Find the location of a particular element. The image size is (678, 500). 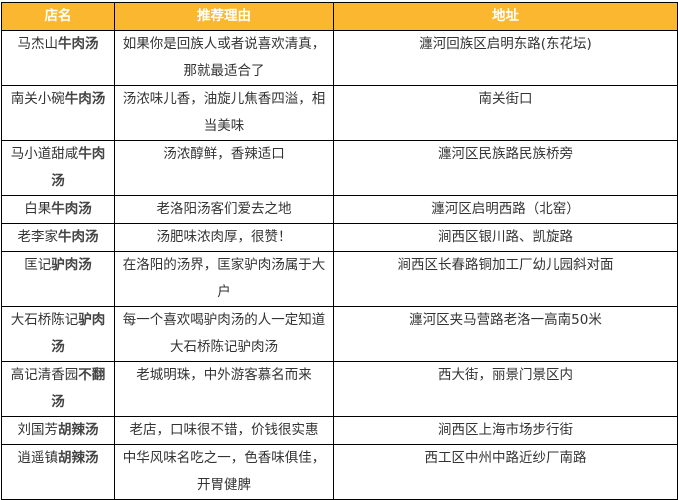

reason-cell: 老洛阳汤客们爱去之地 is located at coordinates (224, 209).